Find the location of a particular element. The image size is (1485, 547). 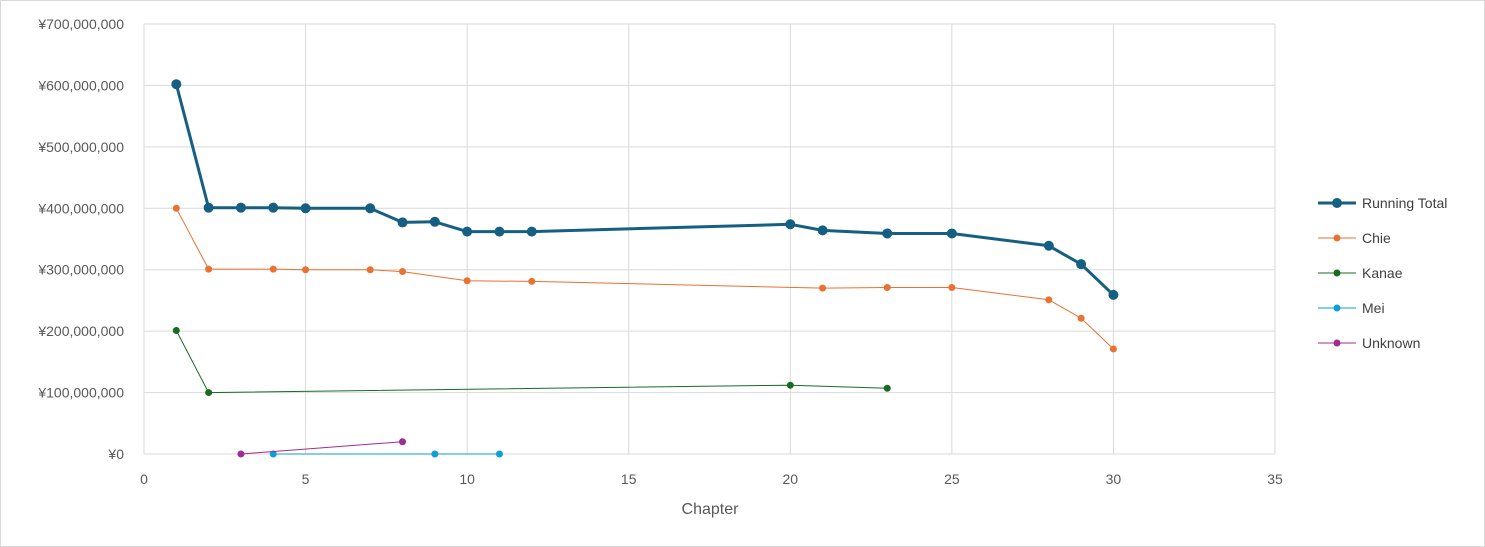

legend-entry-kanae: Kanae is located at coordinates (1360, 273).